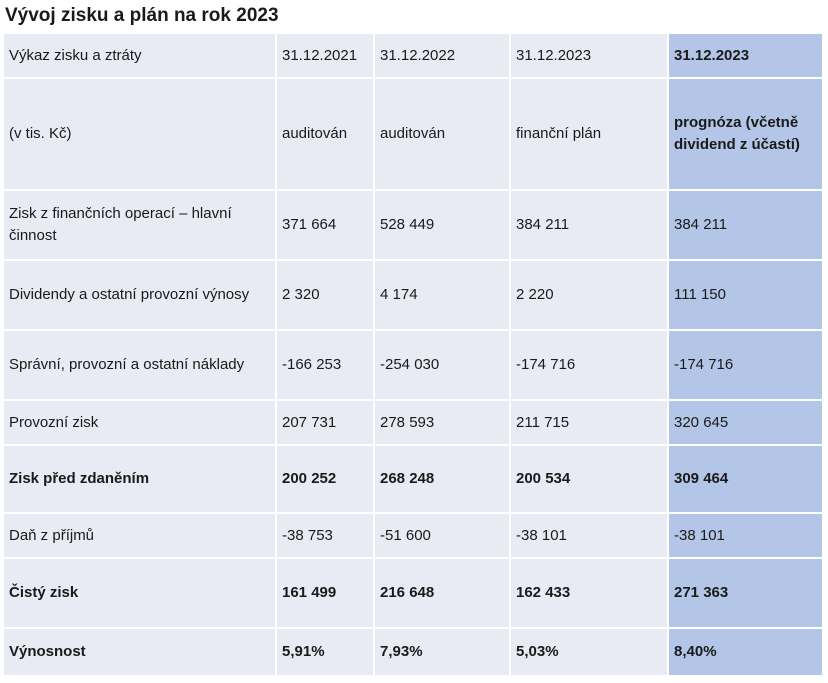 Image resolution: width=828 pixels, height=683 pixels. What do you see at coordinates (325, 479) in the screenshot?
I see `row-value: 200 252` at bounding box center [325, 479].